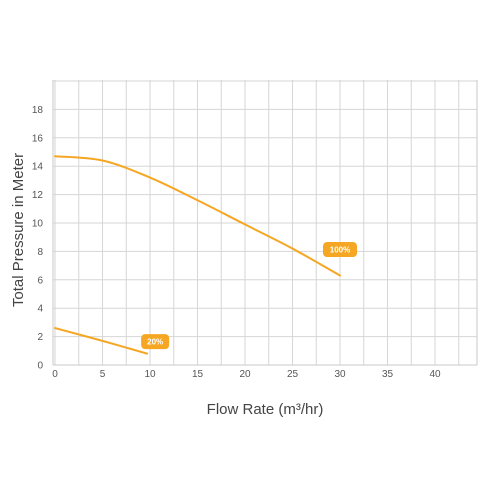 The image size is (500, 500). Describe the element at coordinates (101, 341) in the screenshot. I see `series-line-20pct` at that location.